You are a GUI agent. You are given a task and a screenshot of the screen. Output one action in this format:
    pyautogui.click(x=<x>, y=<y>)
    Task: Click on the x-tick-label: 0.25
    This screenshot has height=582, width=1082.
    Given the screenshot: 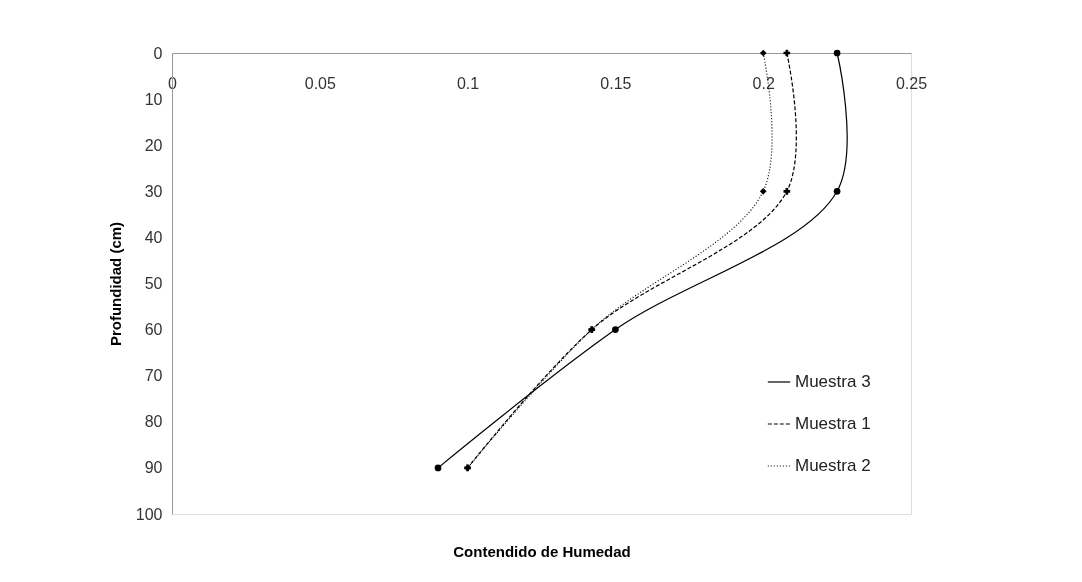 What is the action you would take?
    pyautogui.click(x=911, y=83)
    